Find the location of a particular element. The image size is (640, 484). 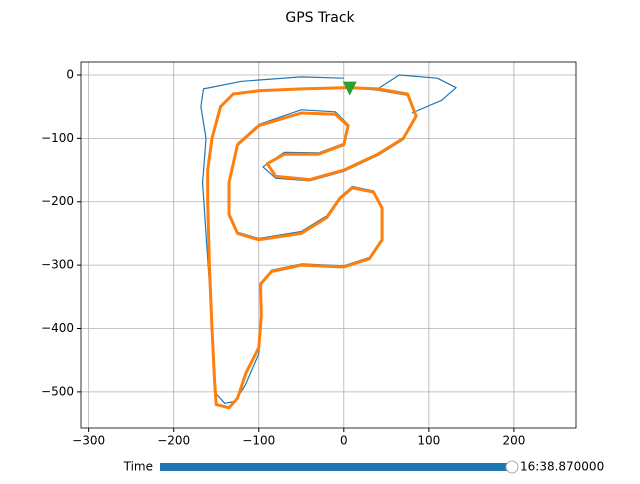

position-marker is located at coordinates (349, 88).